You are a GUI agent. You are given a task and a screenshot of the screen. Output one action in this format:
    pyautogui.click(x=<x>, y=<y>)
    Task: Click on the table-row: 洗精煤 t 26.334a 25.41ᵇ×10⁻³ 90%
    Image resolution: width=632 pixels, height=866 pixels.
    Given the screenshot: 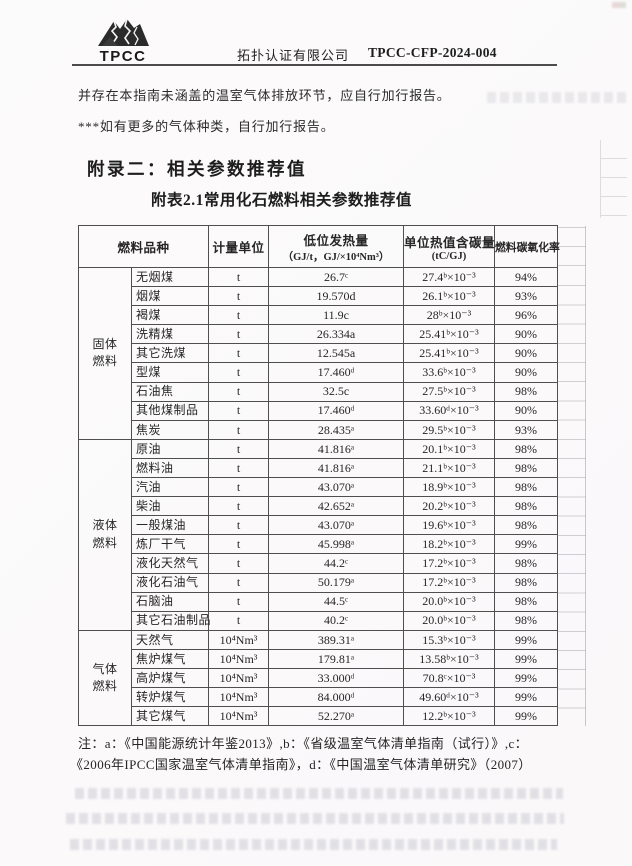 What is the action you would take?
    pyautogui.click(x=319, y=334)
    